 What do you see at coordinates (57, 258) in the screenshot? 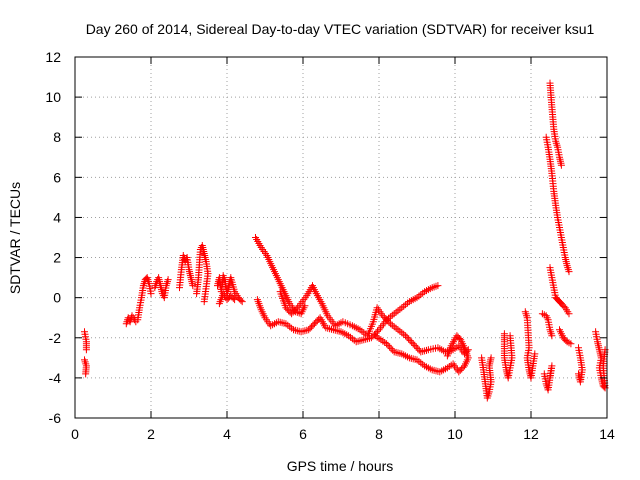
I see `y-tick-label: 2` at bounding box center [57, 258].